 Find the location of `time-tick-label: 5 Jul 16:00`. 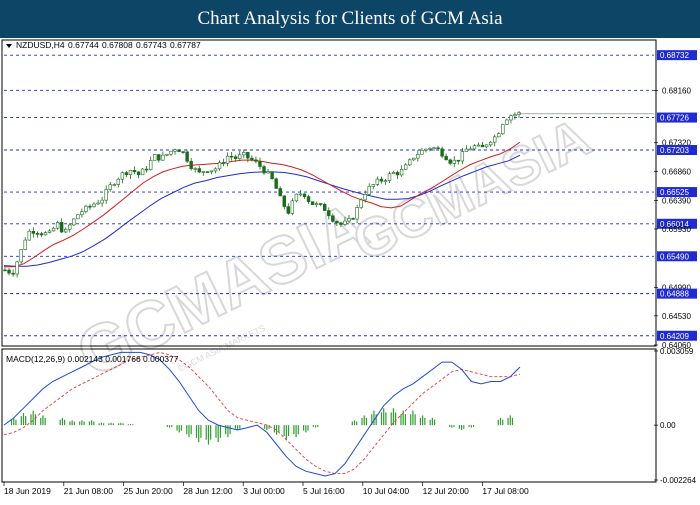

time-tick-label: 5 Jul 16:00 is located at coordinates (324, 491).